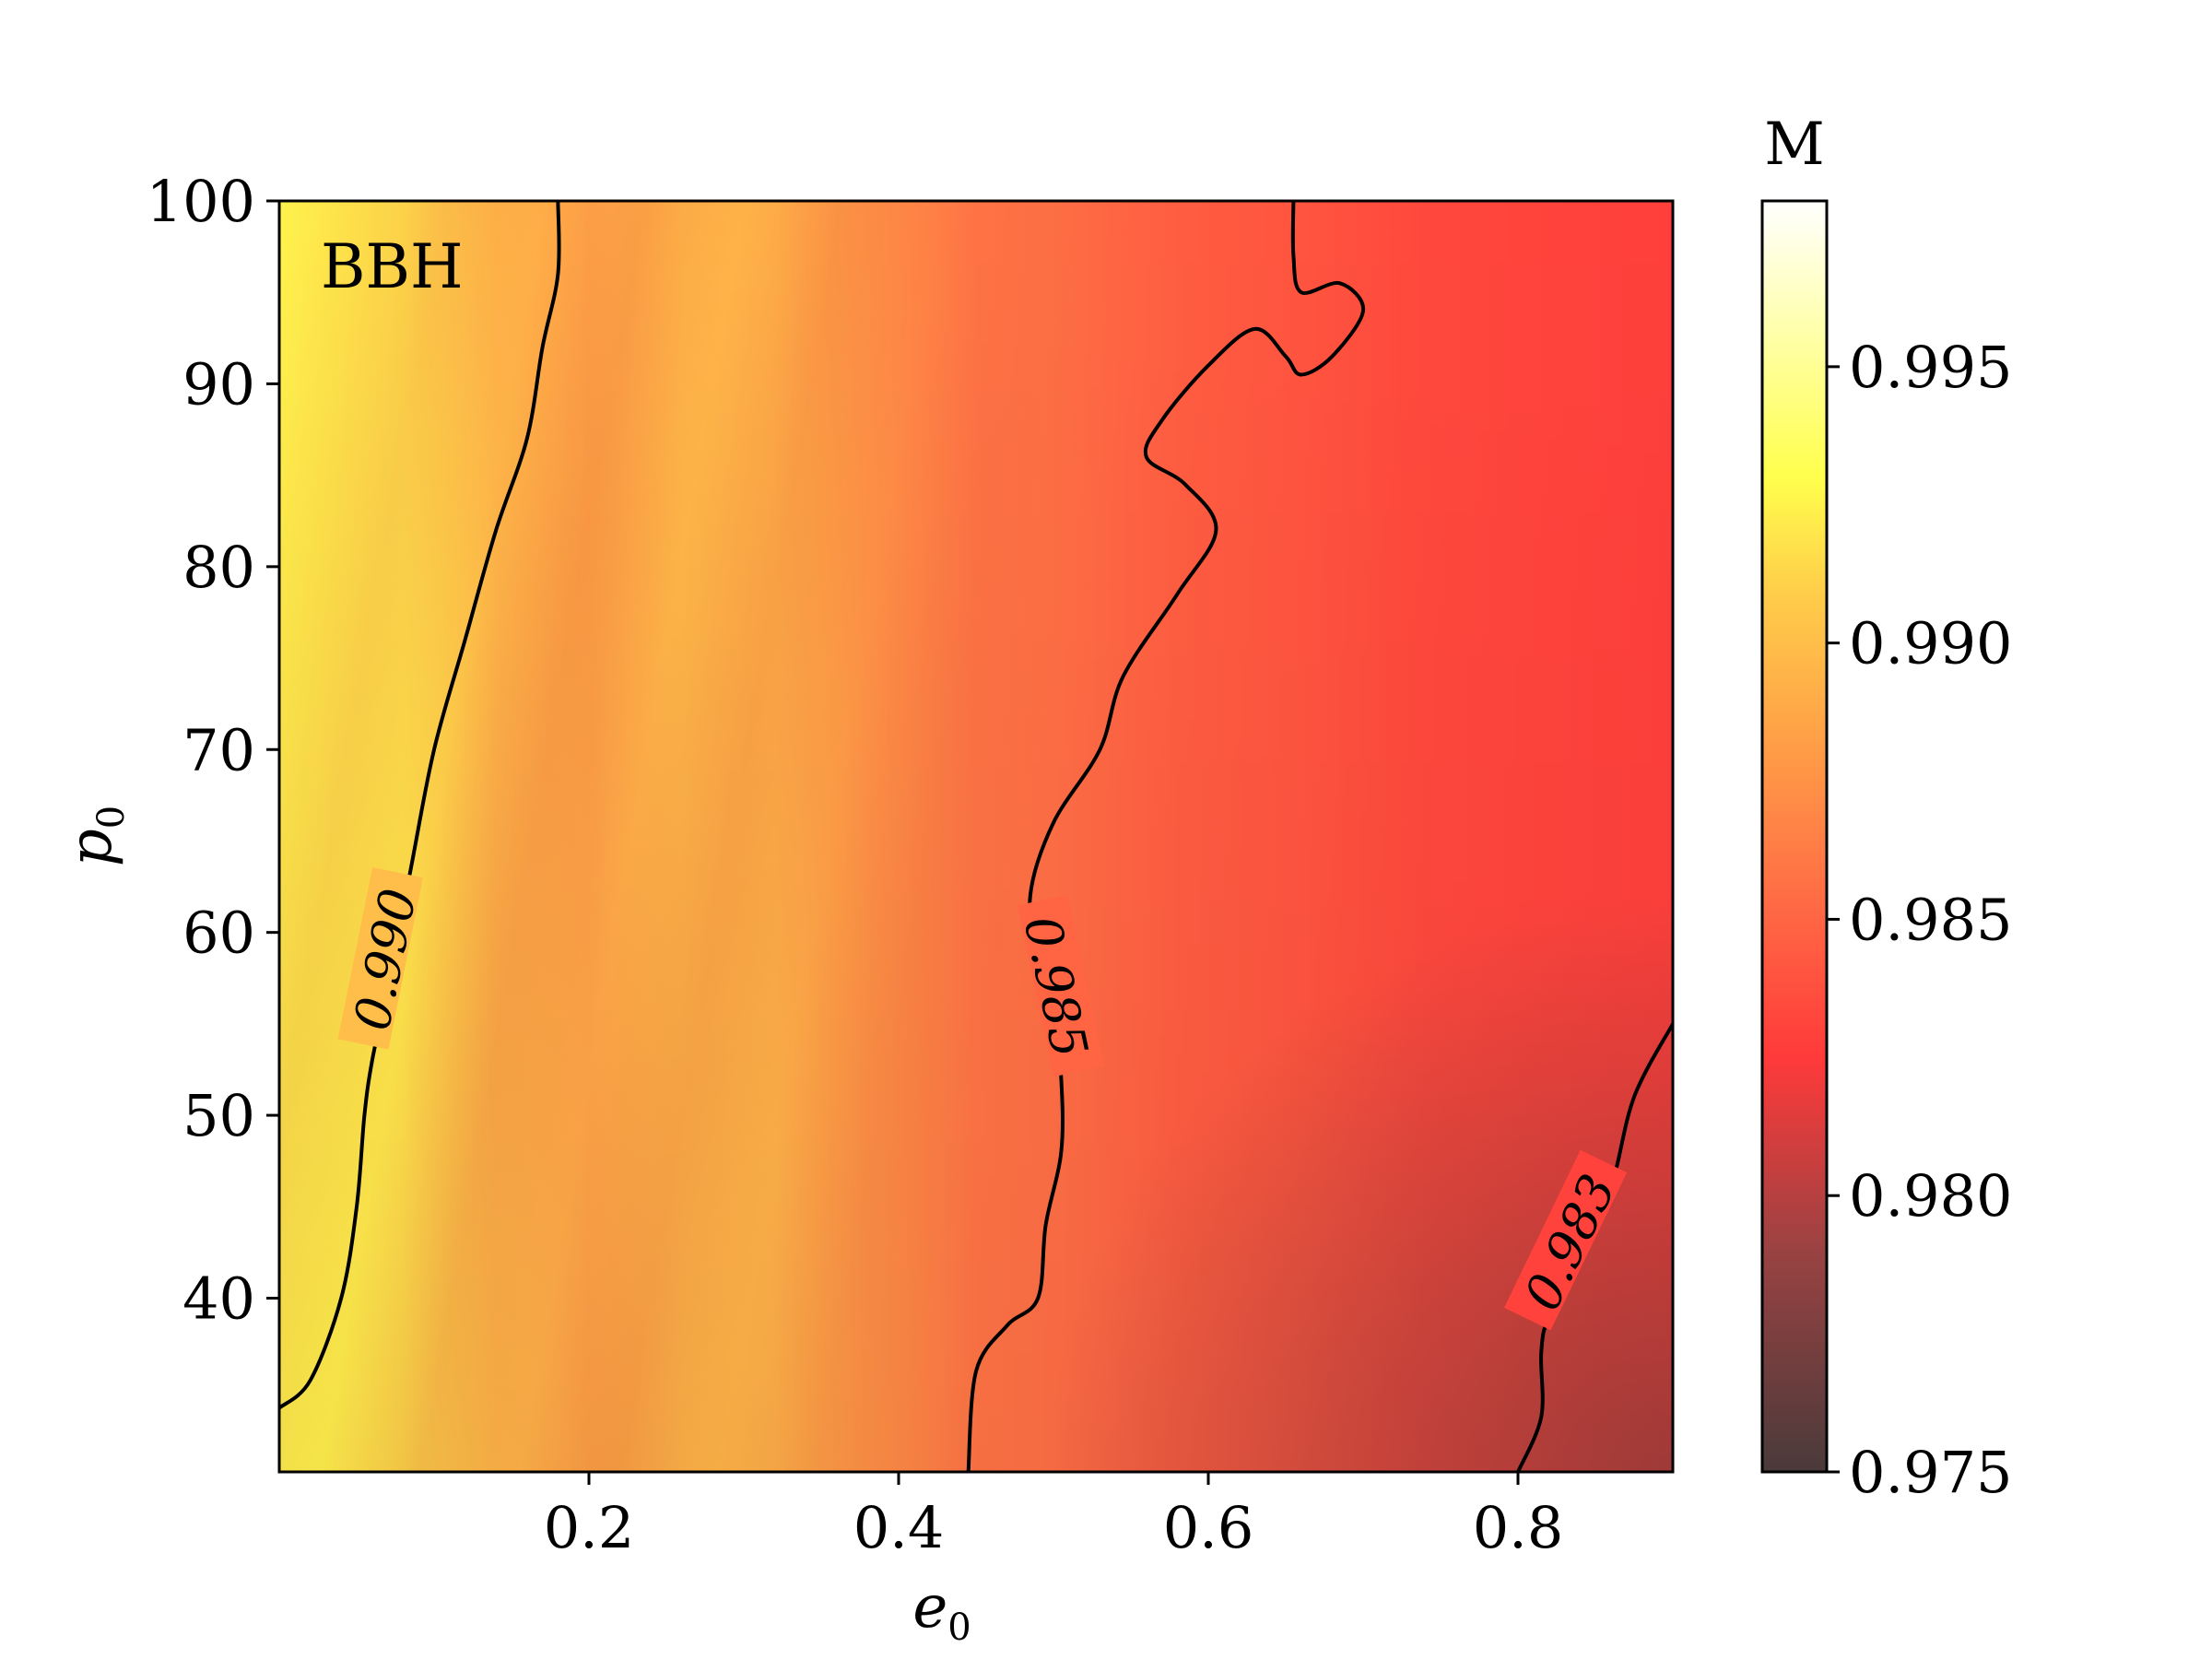 This screenshot has height=1659, width=2212. I want to click on x-axis-label: e0, so click(941, 1611).